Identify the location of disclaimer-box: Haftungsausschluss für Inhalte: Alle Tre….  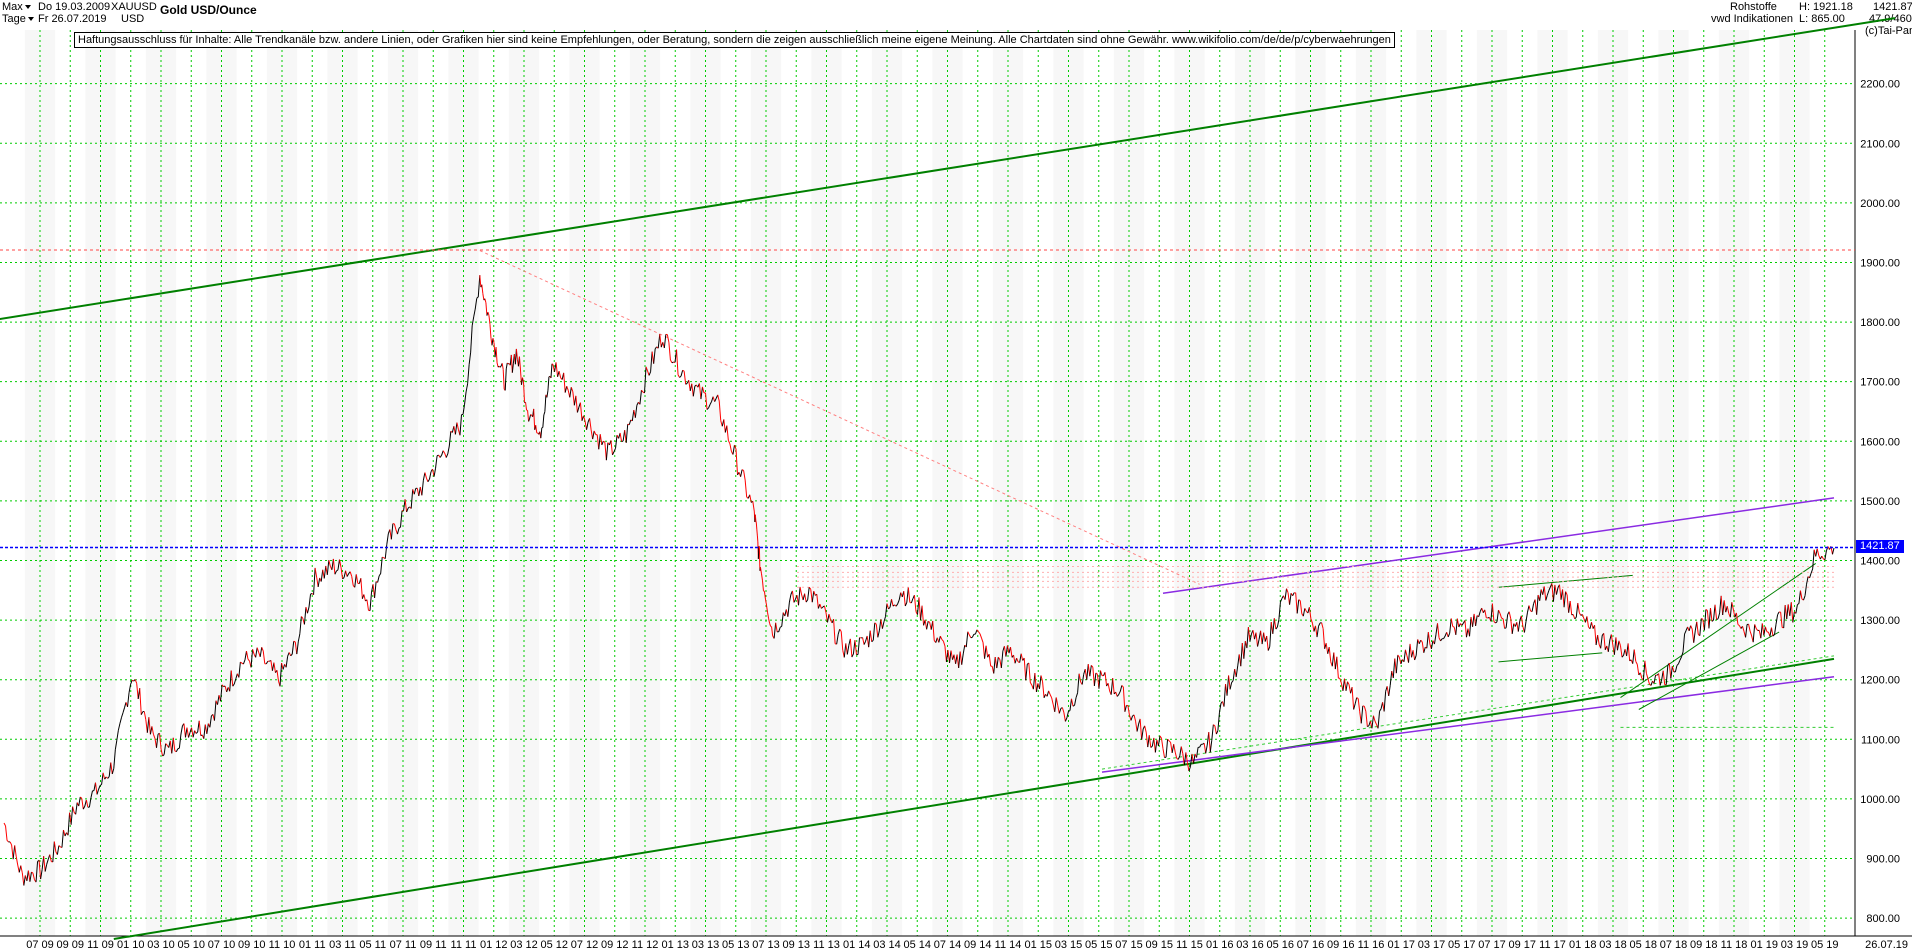
(734, 40).